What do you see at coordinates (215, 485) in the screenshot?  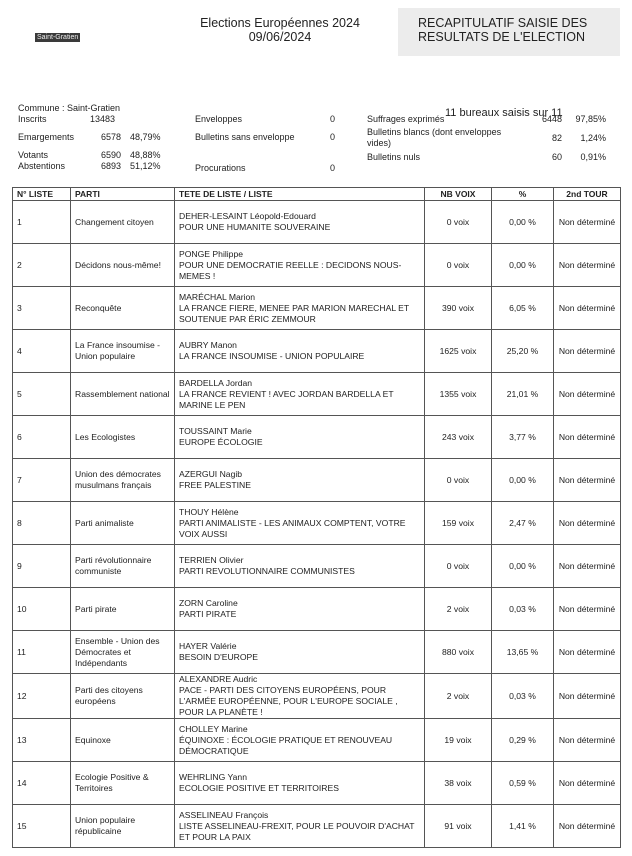 I see `list-name: FREE PALESTINE` at bounding box center [215, 485].